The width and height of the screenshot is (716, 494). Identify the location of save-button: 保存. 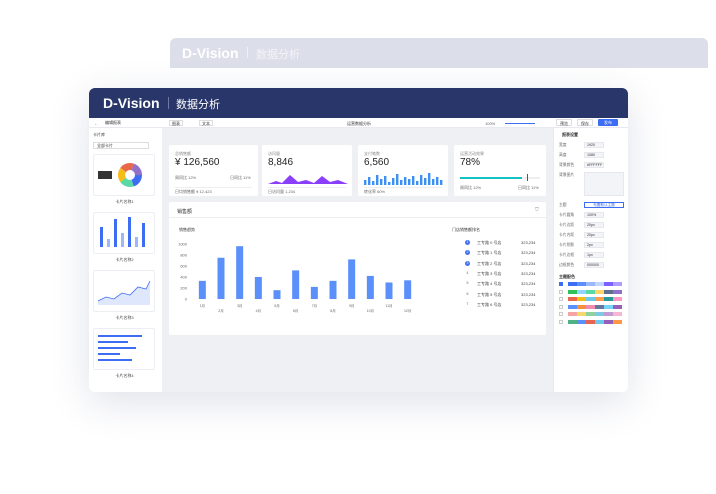
(585, 122).